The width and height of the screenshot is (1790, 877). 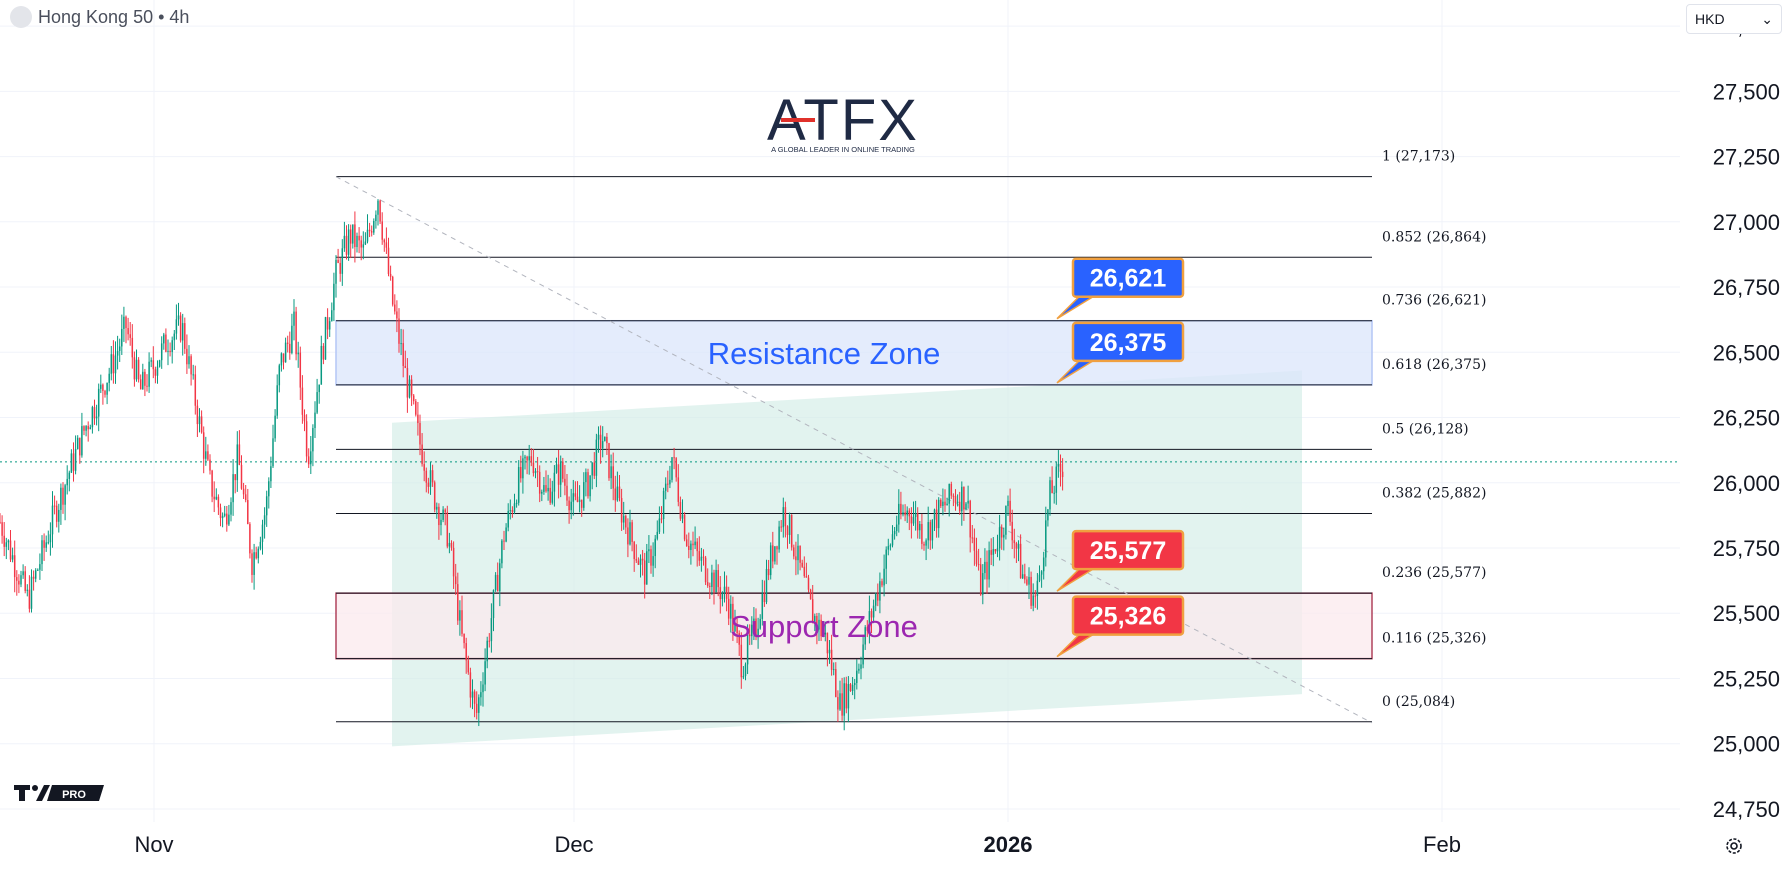 I want to click on support-price-callout: 25,326, so click(x=1120, y=626).